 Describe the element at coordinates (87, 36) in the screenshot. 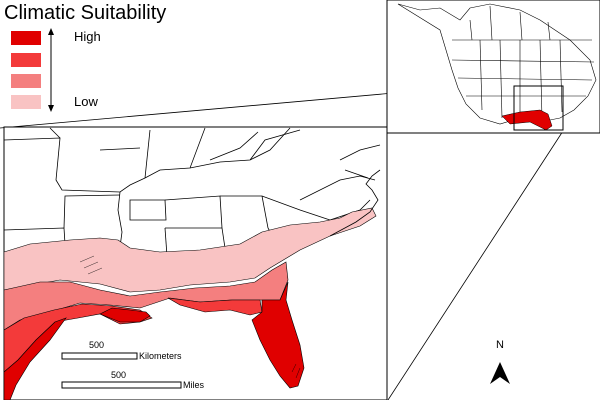

I see `legend-high-label: High` at that location.